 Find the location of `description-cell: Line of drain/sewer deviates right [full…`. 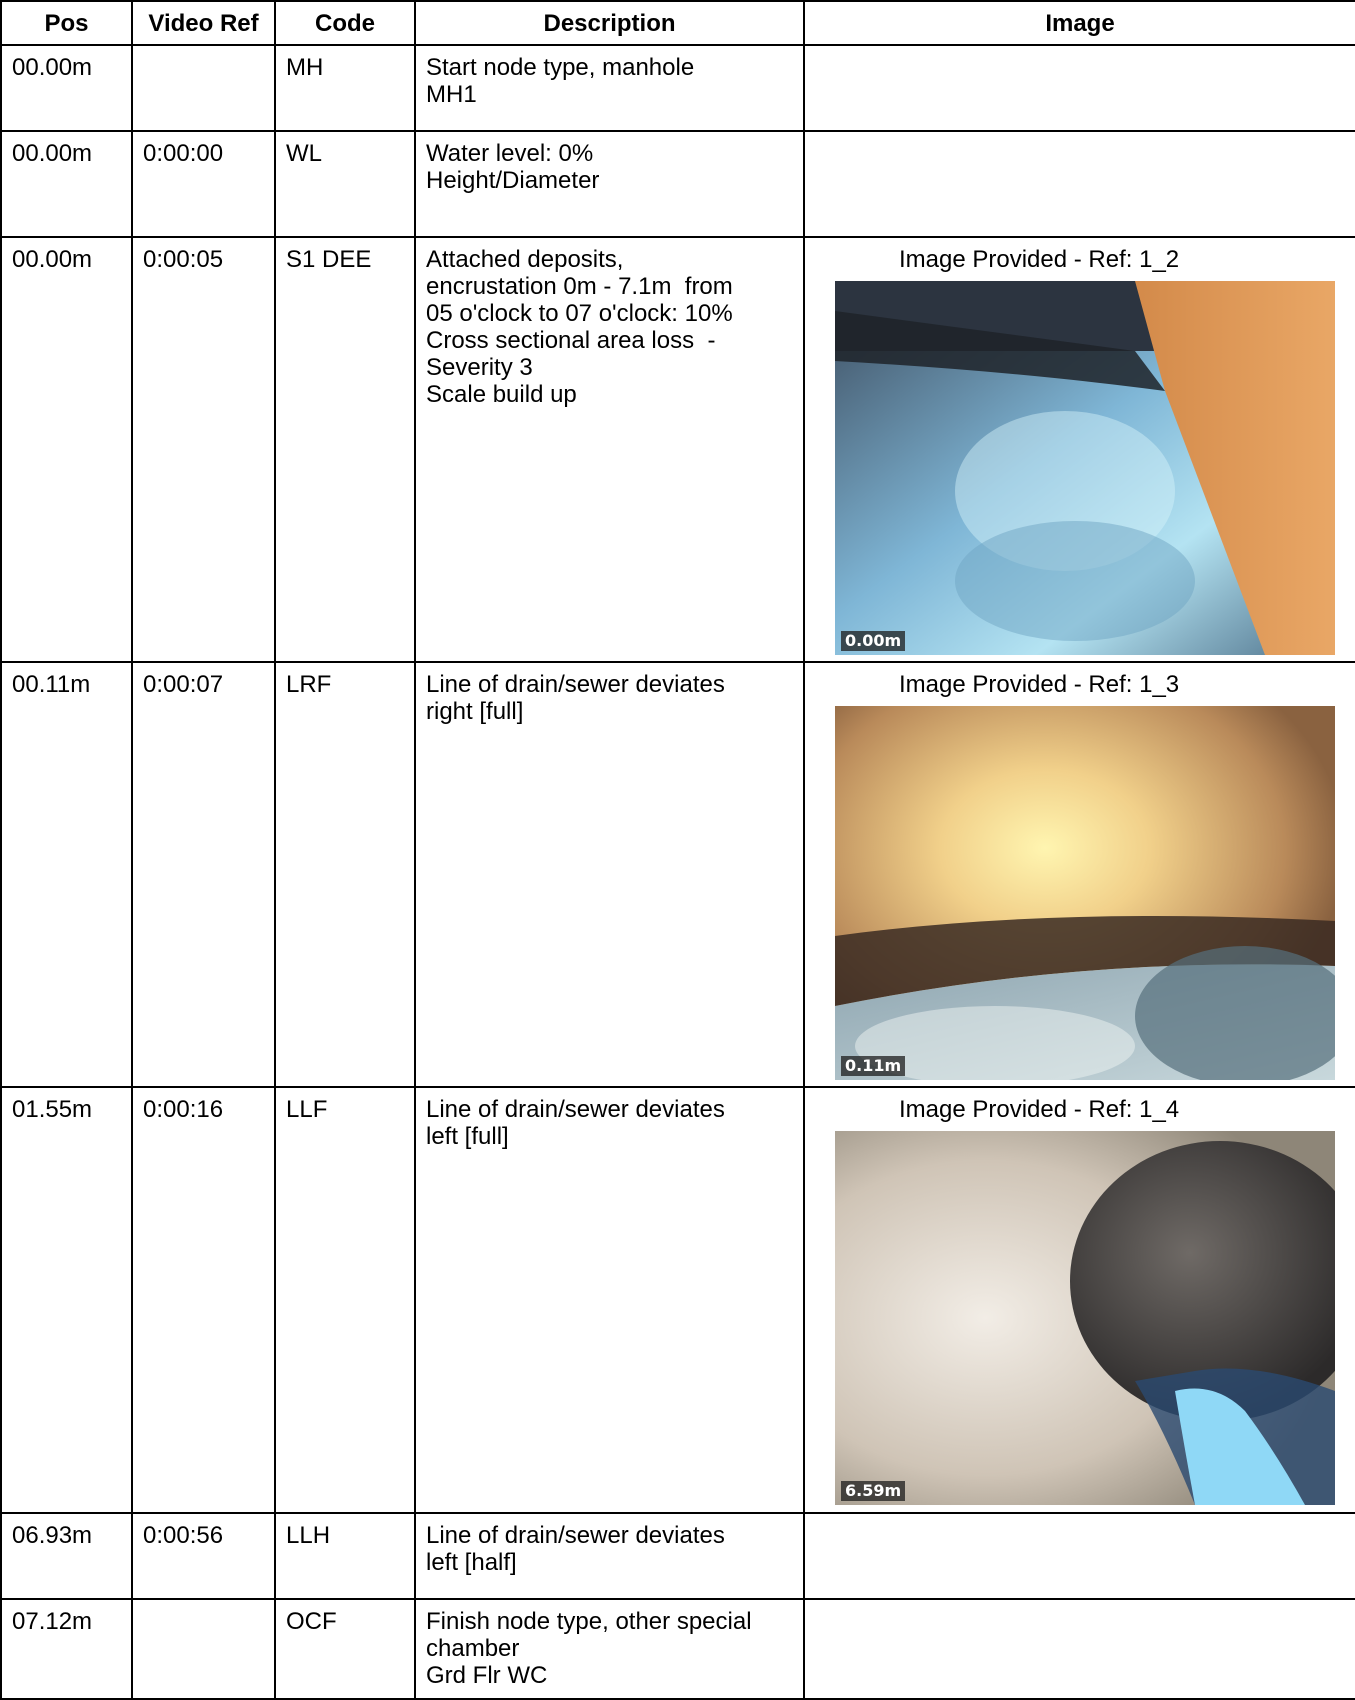

description-cell: Line of drain/sewer deviates right [full… is located at coordinates (609, 874).